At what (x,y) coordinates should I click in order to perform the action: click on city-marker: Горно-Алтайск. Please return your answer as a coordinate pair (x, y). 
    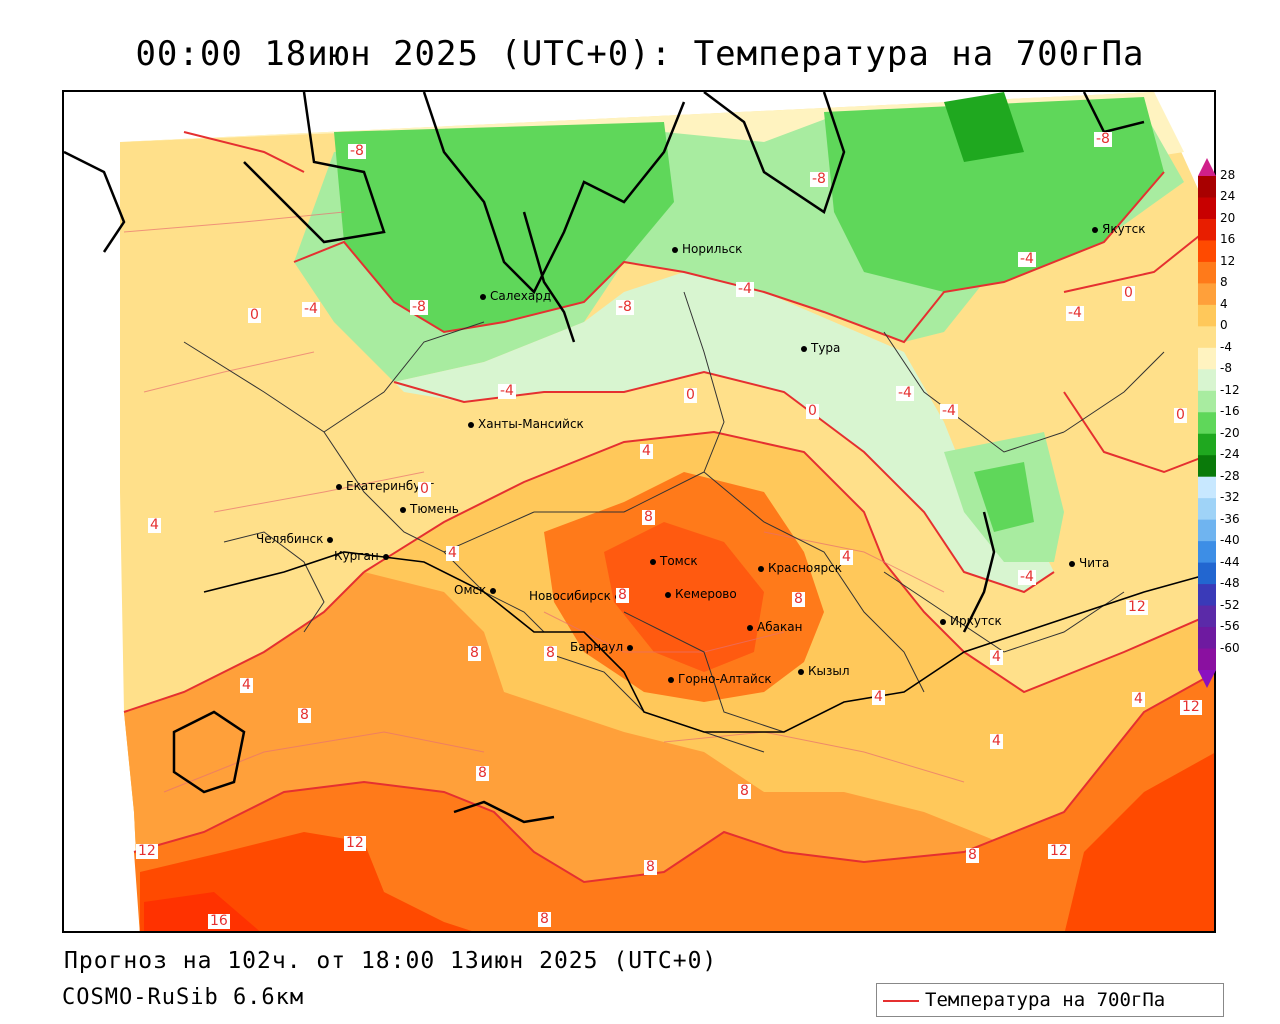
    Looking at the image, I should click on (720, 679).